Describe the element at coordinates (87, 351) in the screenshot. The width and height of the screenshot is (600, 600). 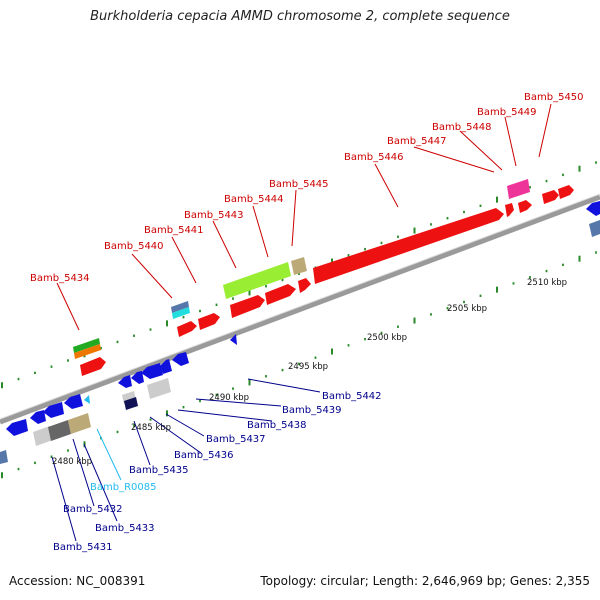
I see `feature-orange` at that location.